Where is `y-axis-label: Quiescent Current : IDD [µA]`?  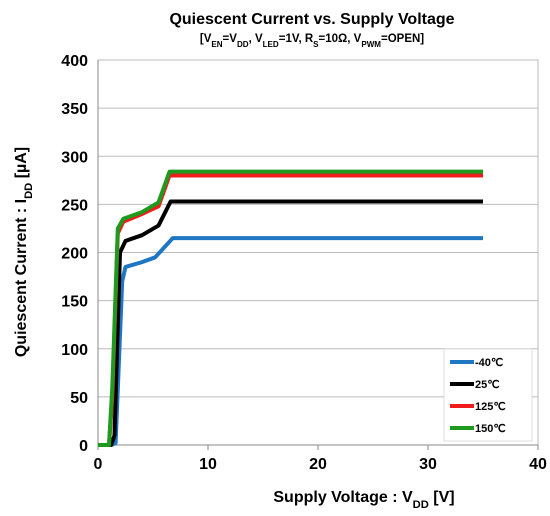 y-axis-label: Quiescent Current : IDD [µA] is located at coordinates (24, 252).